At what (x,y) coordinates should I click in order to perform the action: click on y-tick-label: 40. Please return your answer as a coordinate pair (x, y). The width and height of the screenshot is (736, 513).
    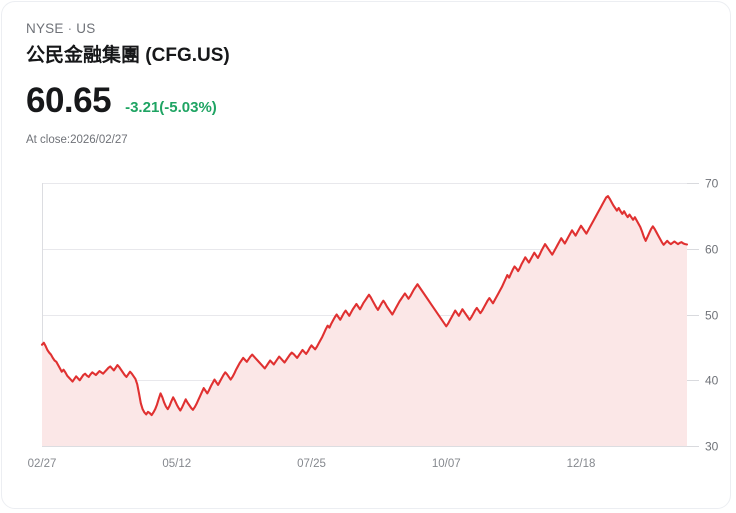
    Looking at the image, I should click on (712, 381).